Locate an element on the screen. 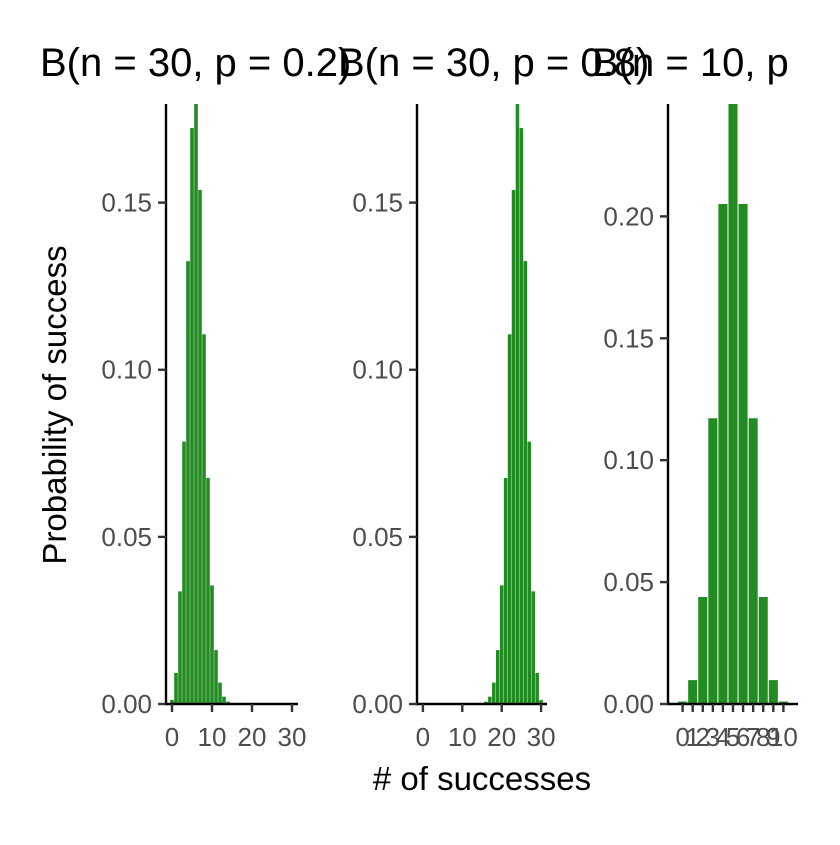 The height and width of the screenshot is (845, 840). panel-title-1: B(n = 30, p = 0.2) is located at coordinates (195, 63).